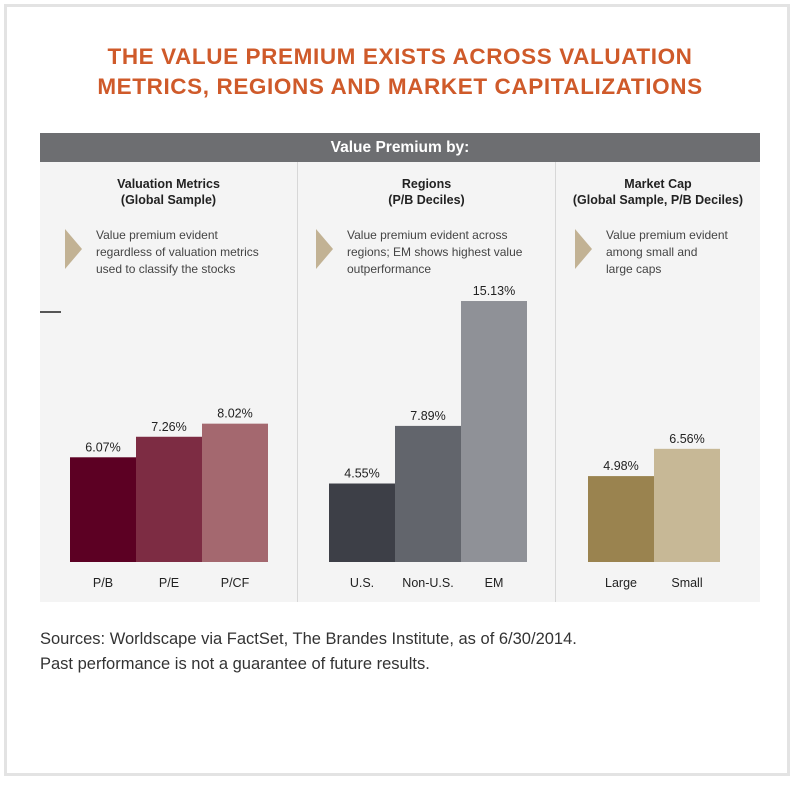 This screenshot has width=800, height=786. Describe the element at coordinates (494, 291) in the screenshot. I see `data-label: 15.13%` at that location.